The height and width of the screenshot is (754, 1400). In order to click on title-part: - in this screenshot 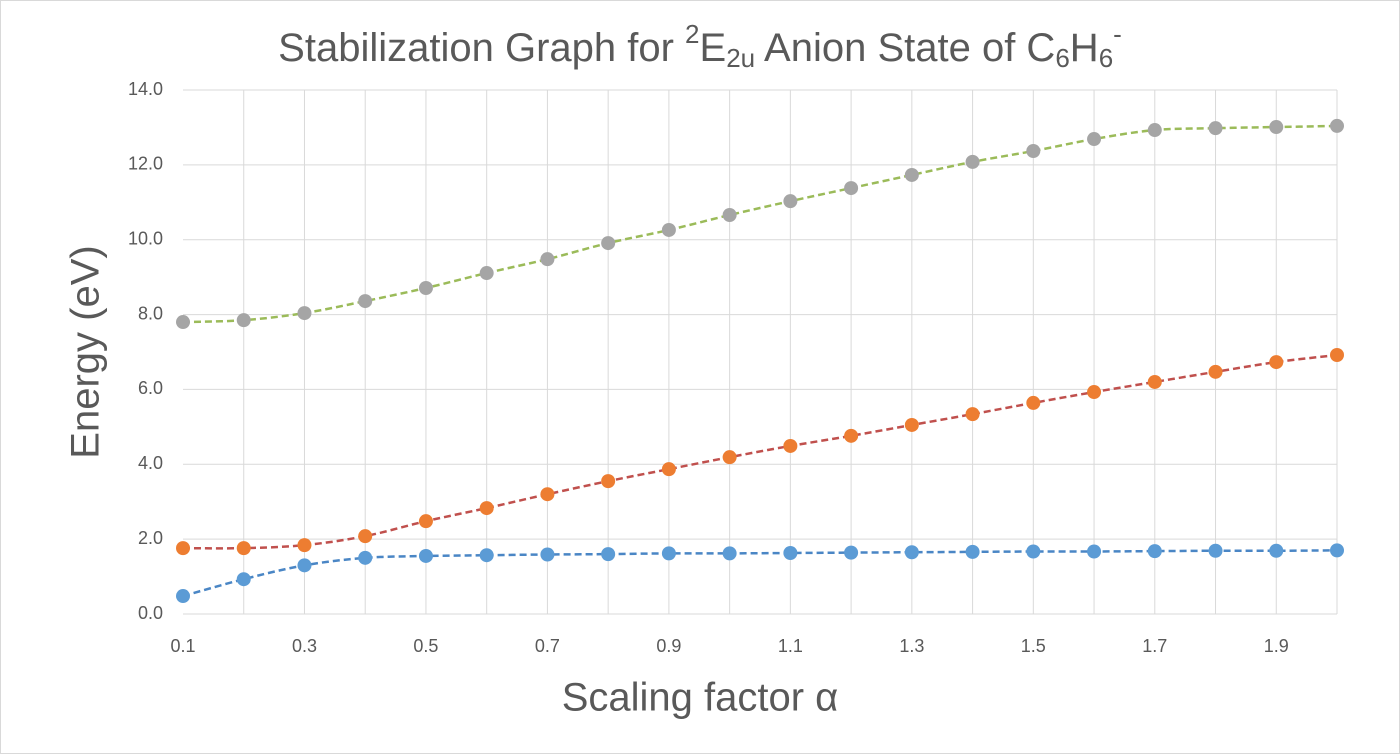, I will do `click(1117, 34)`.